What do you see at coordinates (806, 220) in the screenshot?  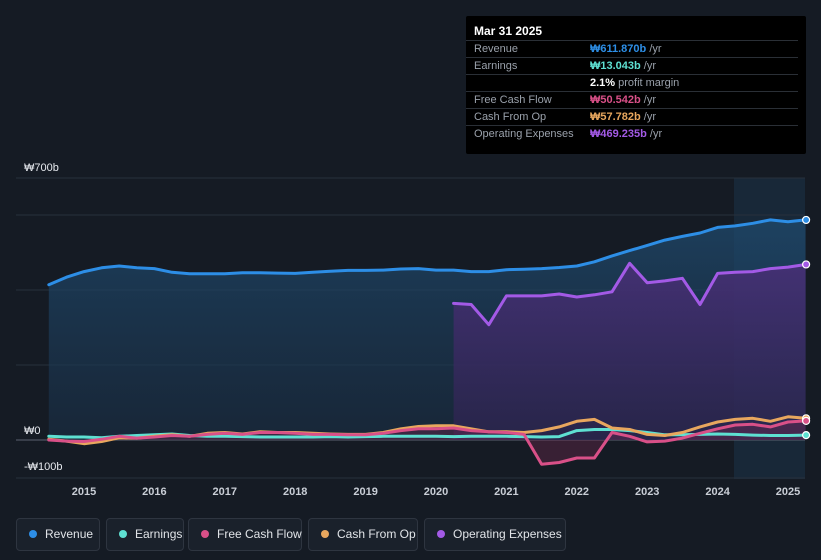 I see `revenue-end-marker` at bounding box center [806, 220].